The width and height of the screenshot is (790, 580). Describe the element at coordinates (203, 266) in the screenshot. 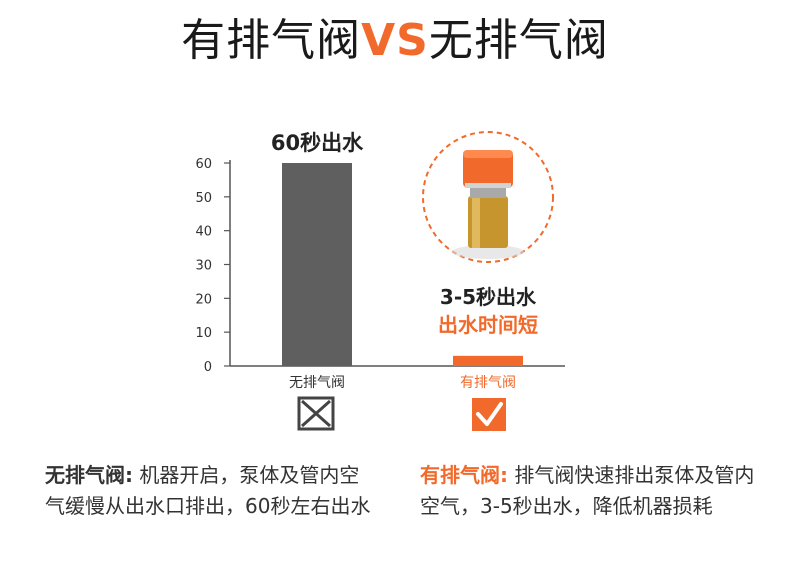

I see `y-tick-label-30: 30` at that location.